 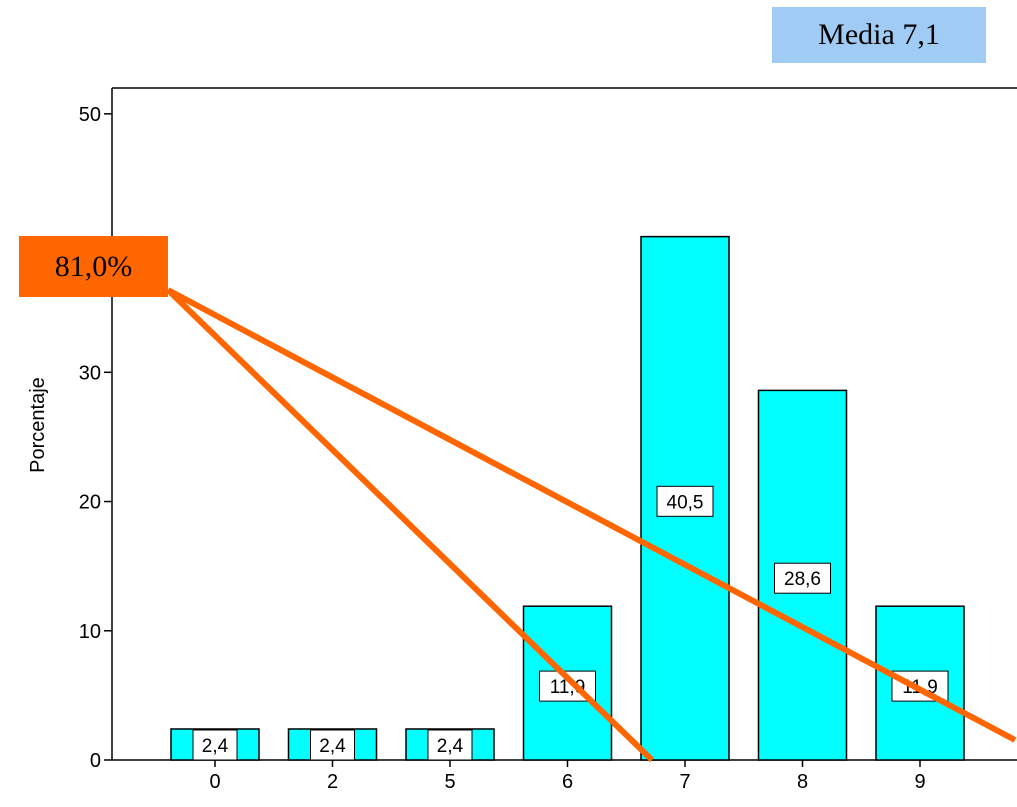 What do you see at coordinates (567, 782) in the screenshot?
I see `x-tick-label: 6` at bounding box center [567, 782].